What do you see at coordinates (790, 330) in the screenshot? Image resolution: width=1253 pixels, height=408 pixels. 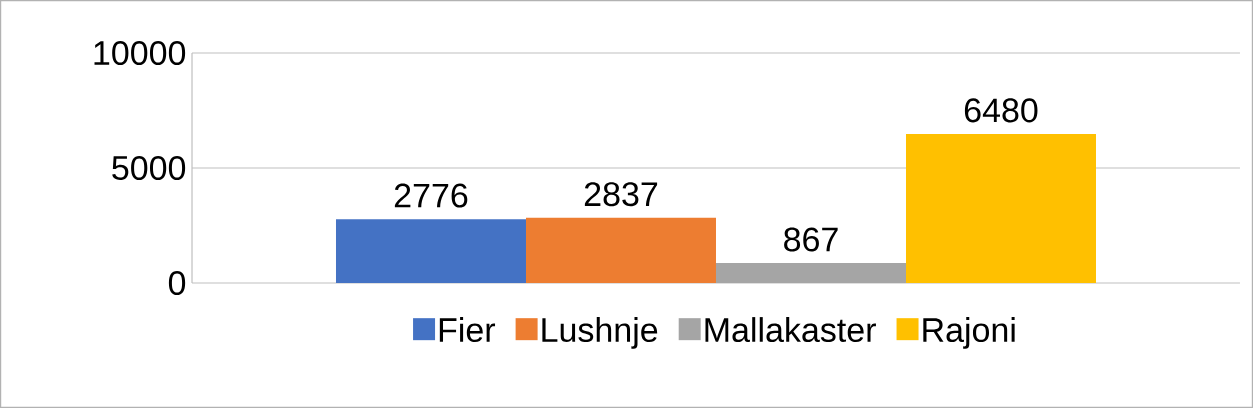 I see `legend-label: Mallakaster` at bounding box center [790, 330].